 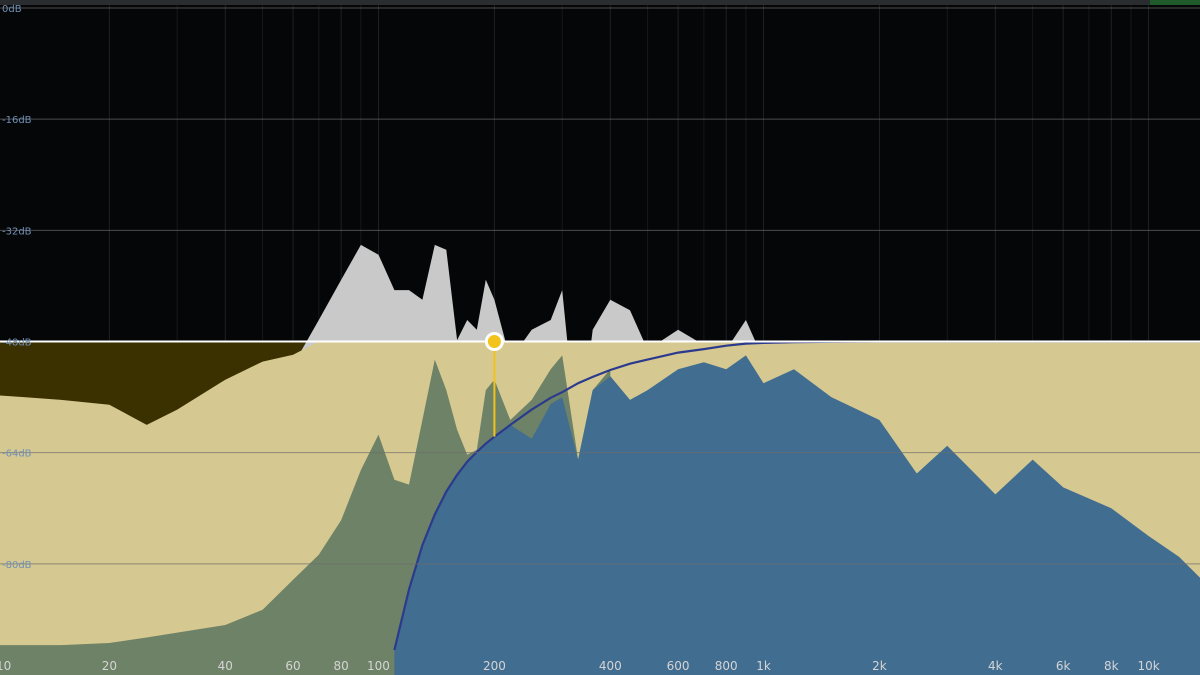 What do you see at coordinates (879, 666) in the screenshot?
I see `x-tick-label: 2k` at bounding box center [879, 666].